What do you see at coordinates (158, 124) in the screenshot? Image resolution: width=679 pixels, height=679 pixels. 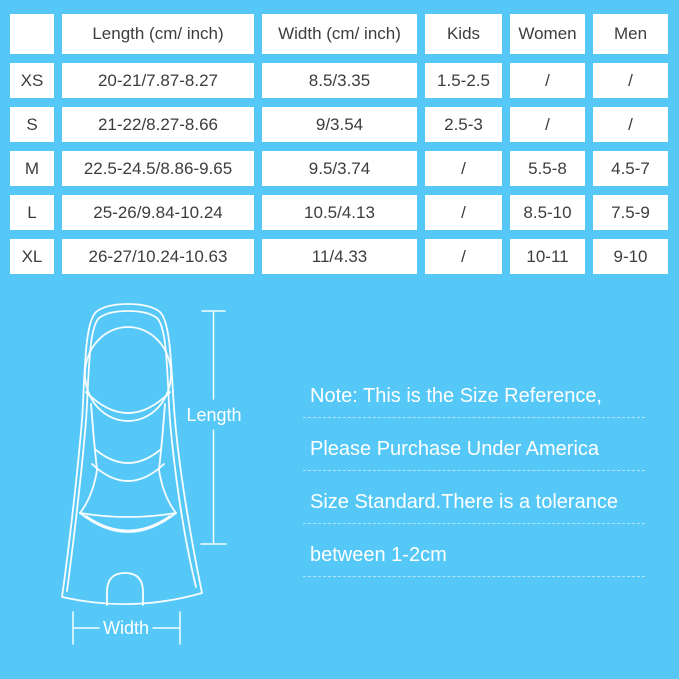 I see `table-cell: 21-22/8.27-8.66` at bounding box center [158, 124].